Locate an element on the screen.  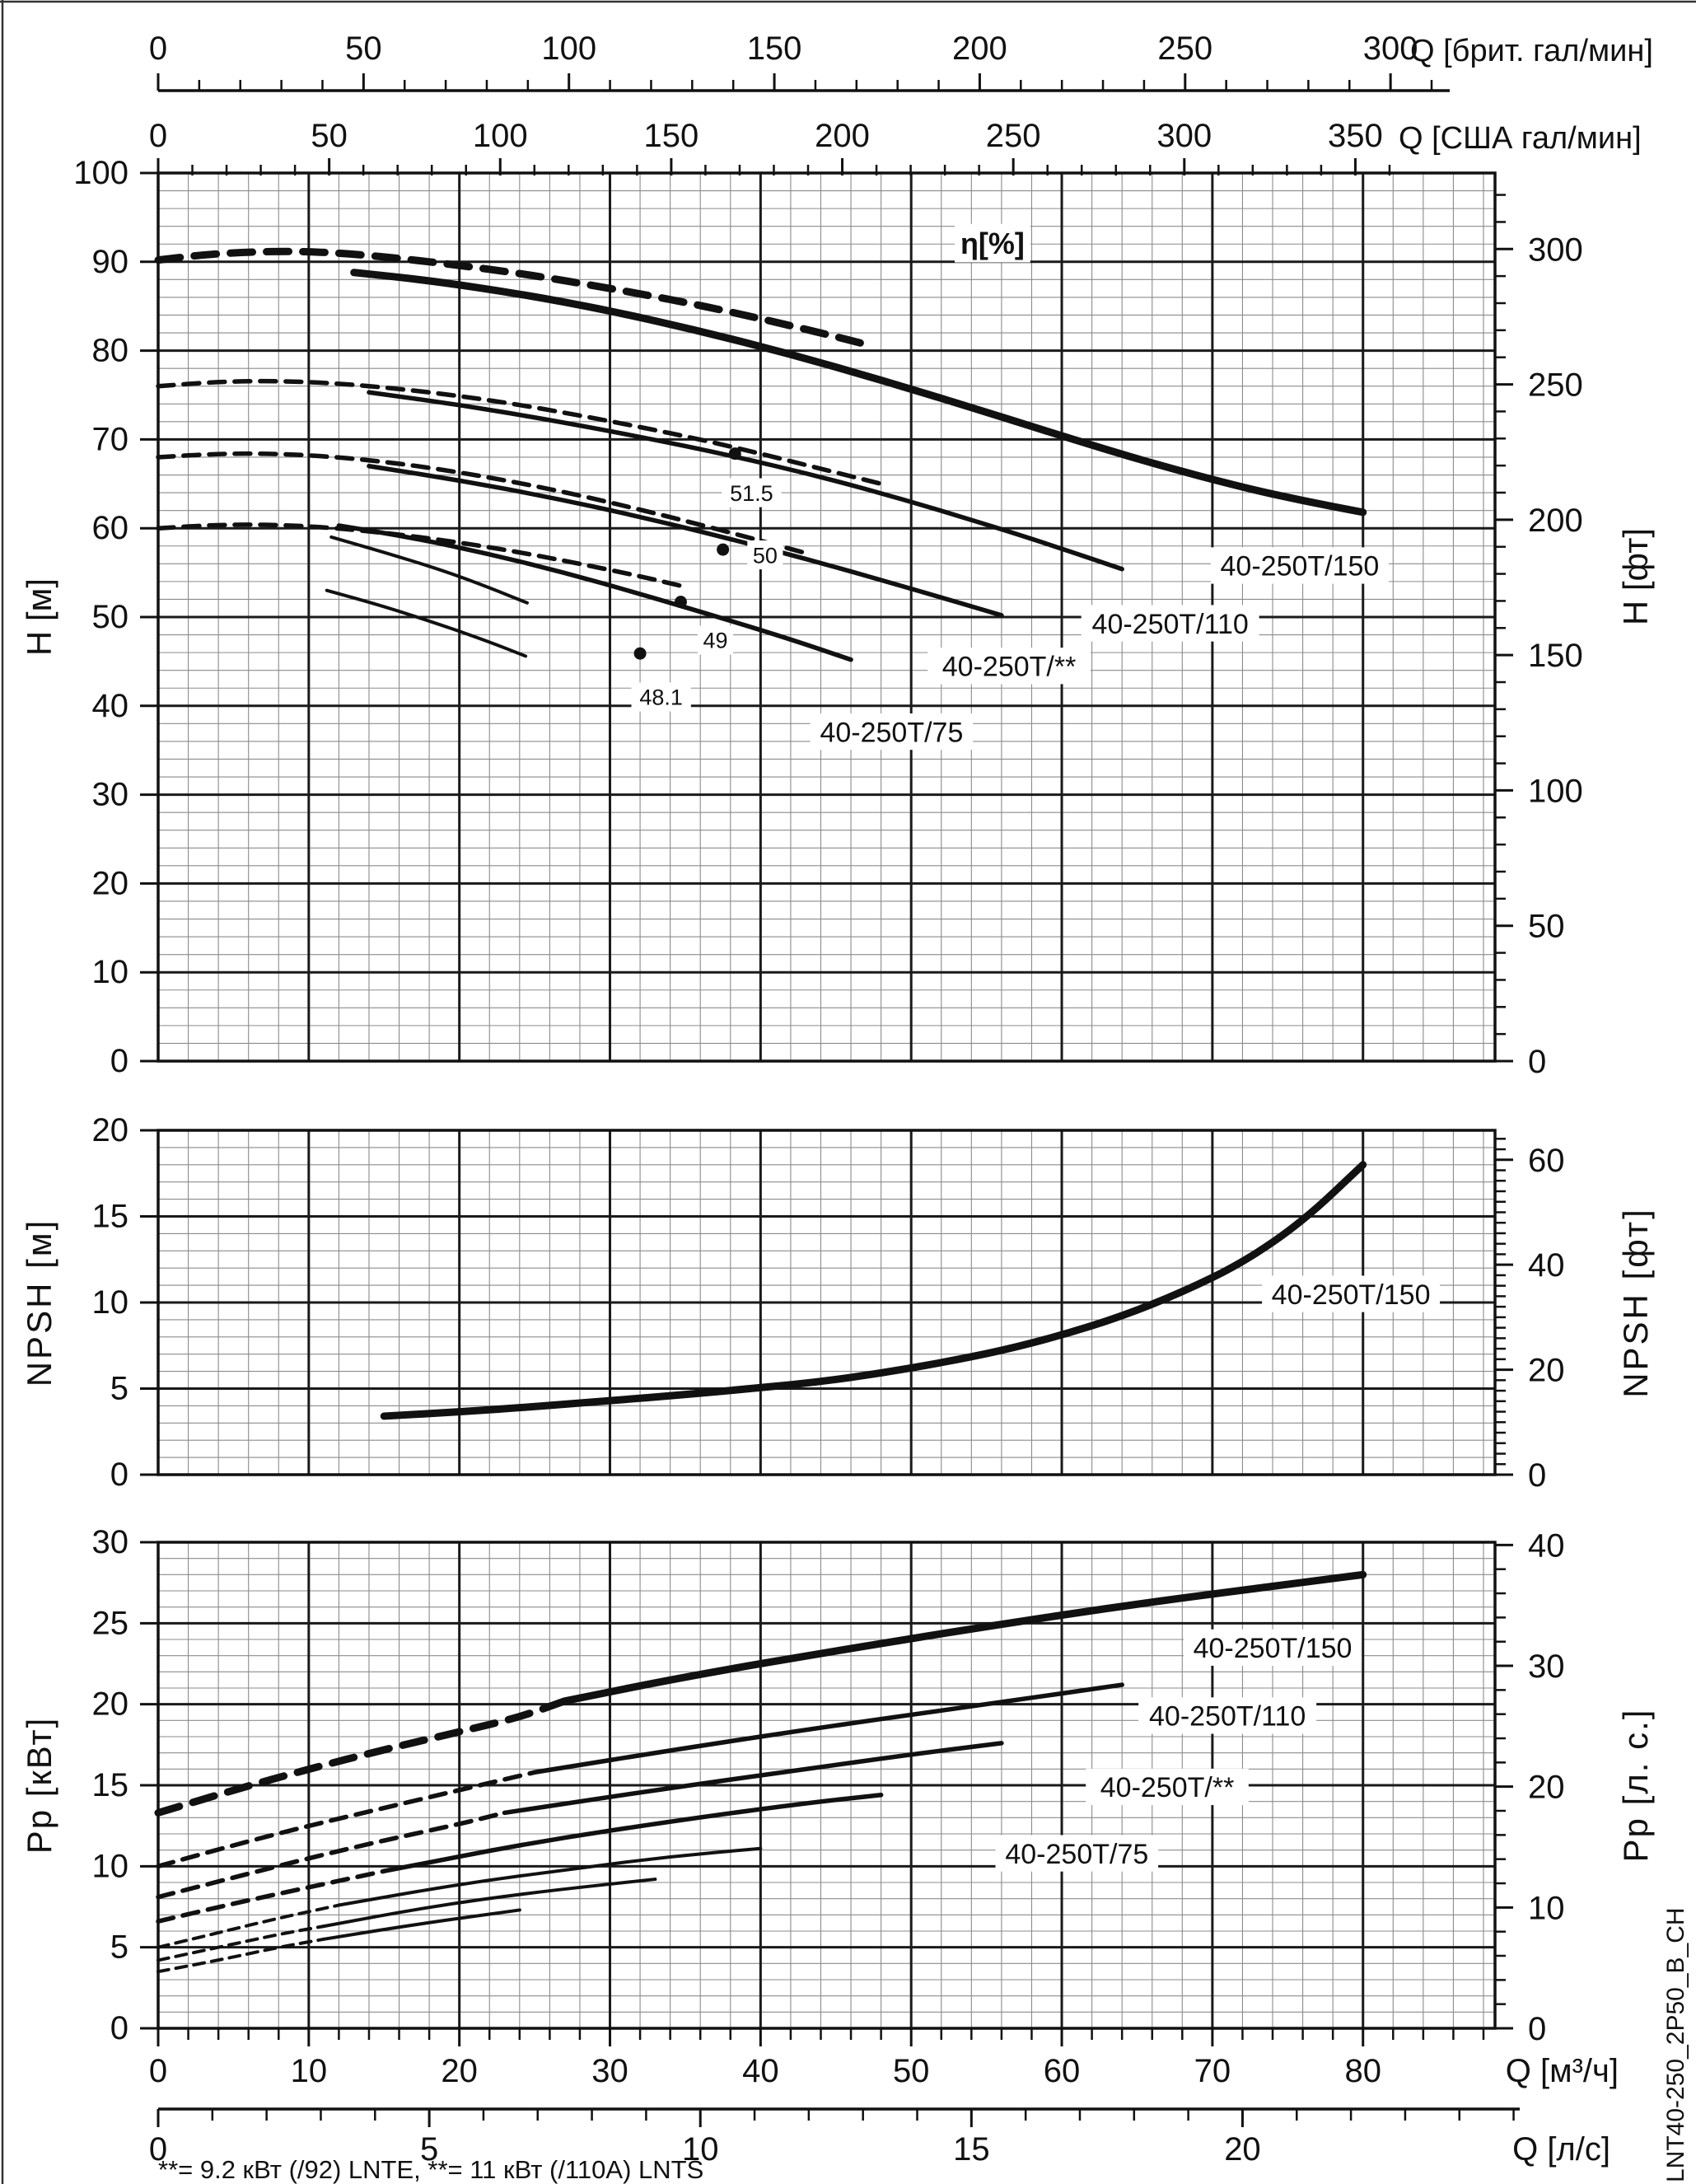
scale-q-m3h: 0 10 20 30 40 50 60 70 80 is located at coordinates (817, 2058).